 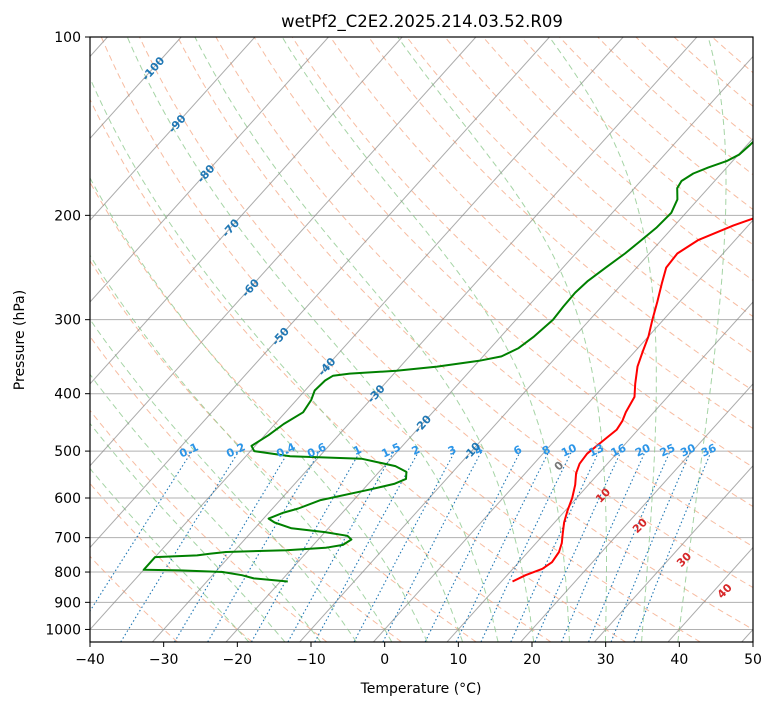 What do you see at coordinates (416, 450) in the screenshot?
I see `mixing-ratio-label: 2` at bounding box center [416, 450].